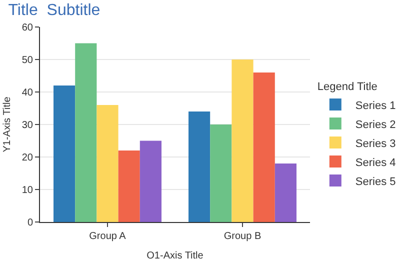  What do you see at coordinates (28, 28) in the screenshot?
I see `y-tick-label: 60` at bounding box center [28, 28].